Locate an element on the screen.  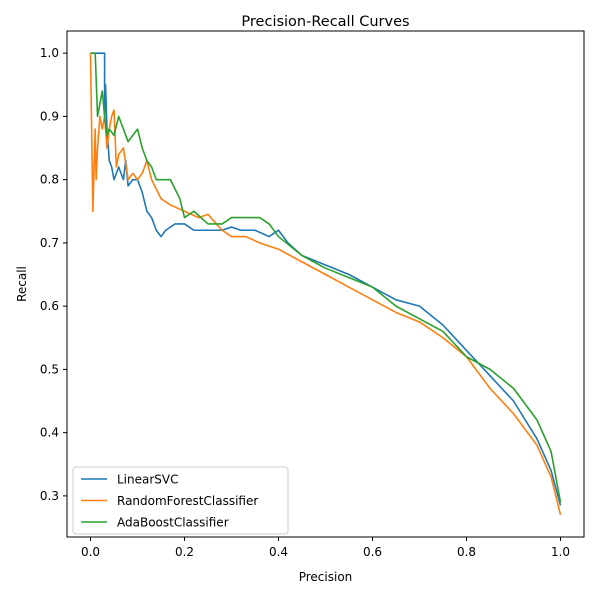
y-tick-label: 0.6 is located at coordinates (49, 306).